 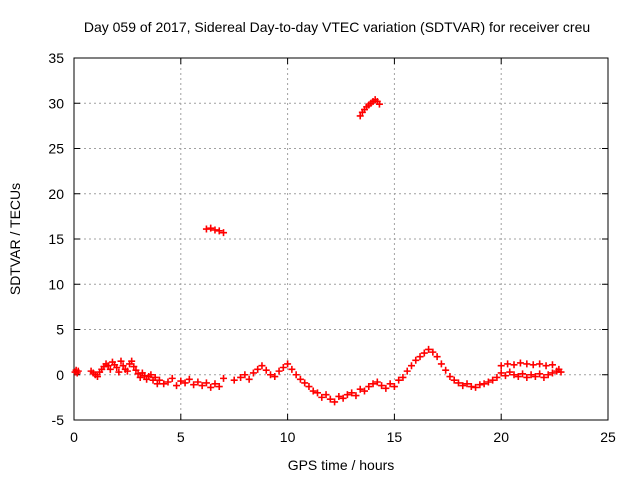 I want to click on y-tick-label: 35, so click(x=56, y=58).